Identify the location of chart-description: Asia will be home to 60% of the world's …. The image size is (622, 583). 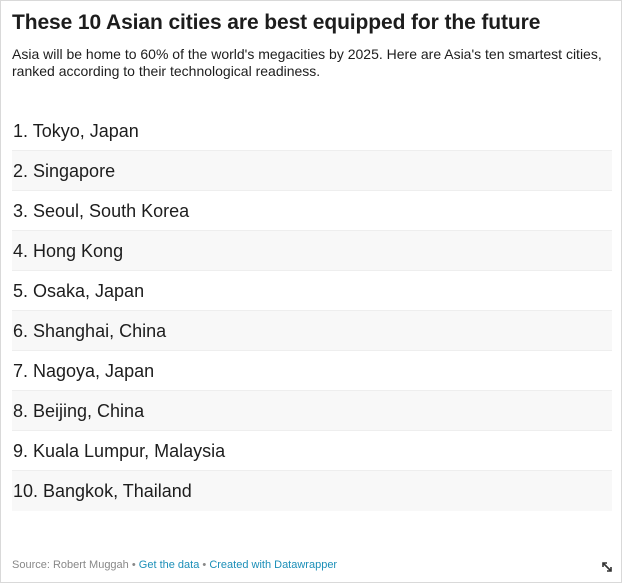
(307, 62).